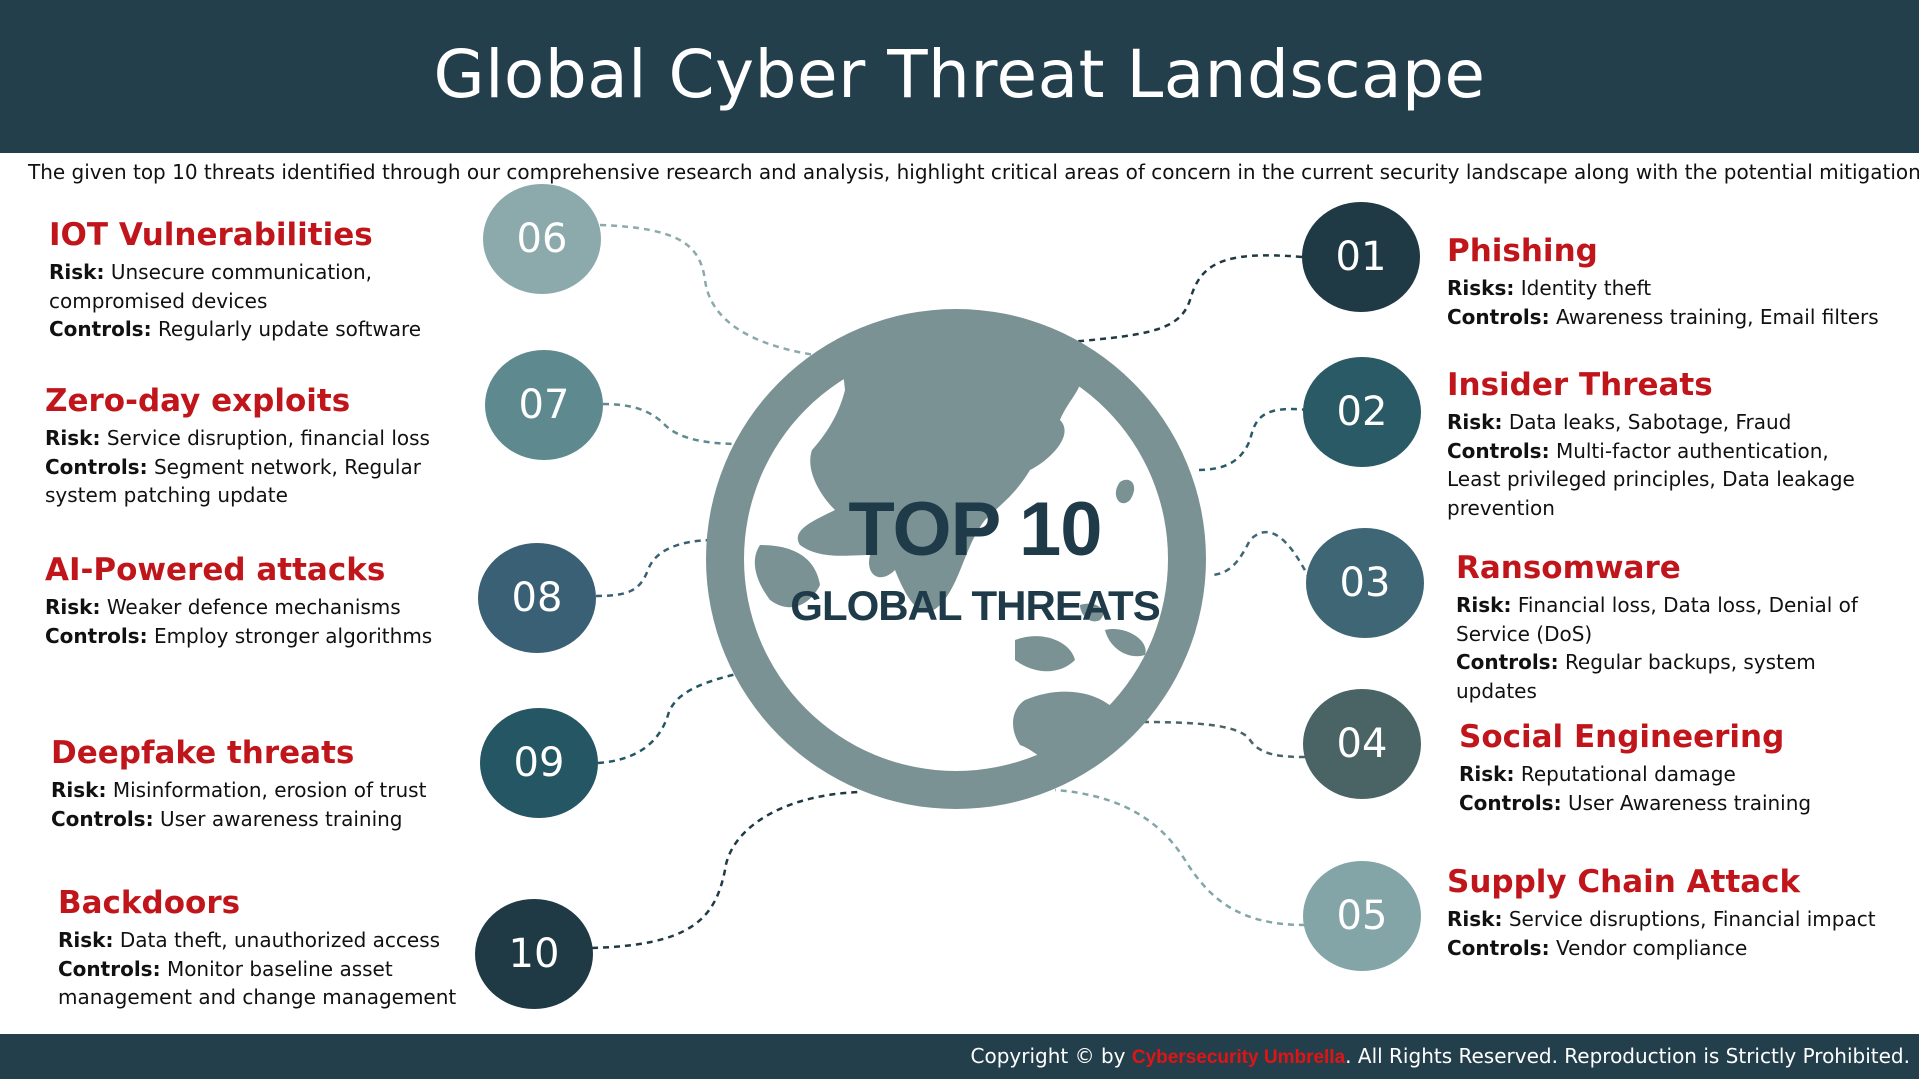  Describe the element at coordinates (203, 753) in the screenshot. I see `threat-title: Deepfake threats` at that location.